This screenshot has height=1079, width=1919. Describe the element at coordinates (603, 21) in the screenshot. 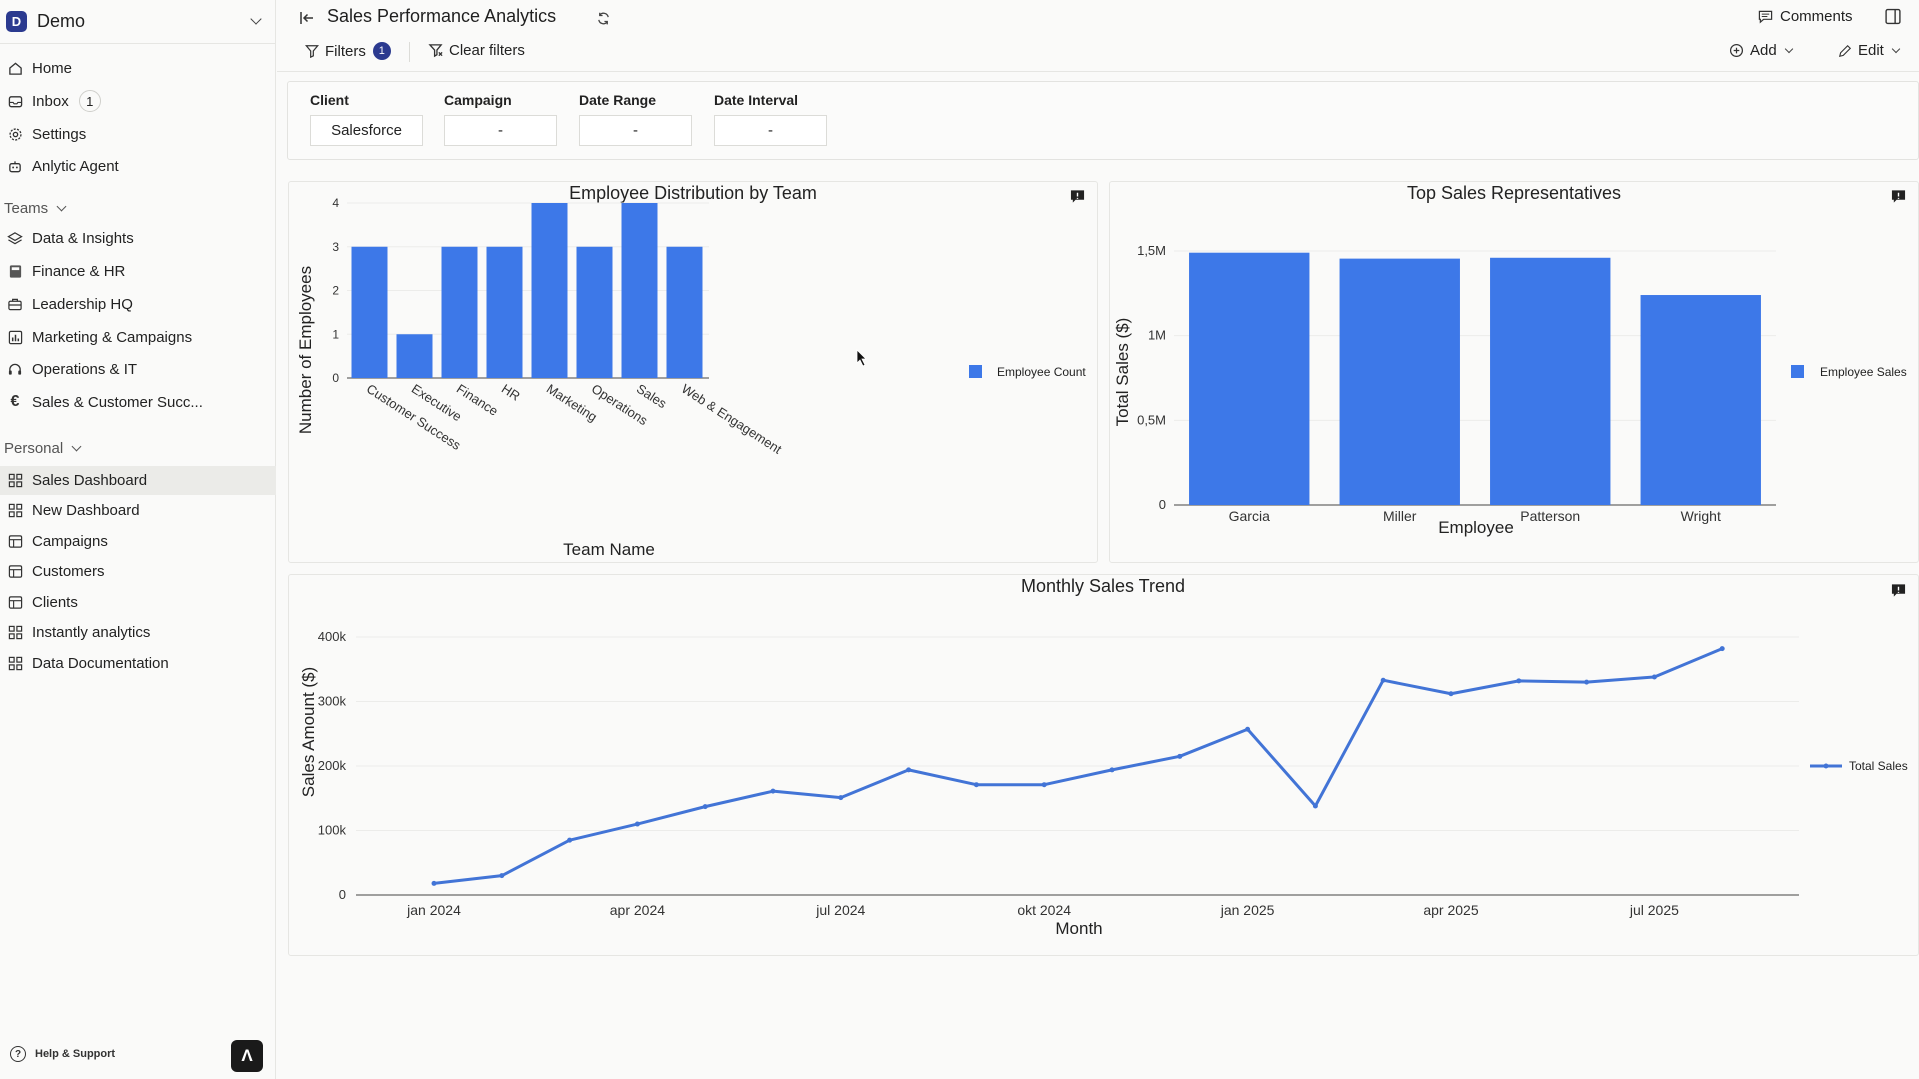

I see `sync-icon` at that location.